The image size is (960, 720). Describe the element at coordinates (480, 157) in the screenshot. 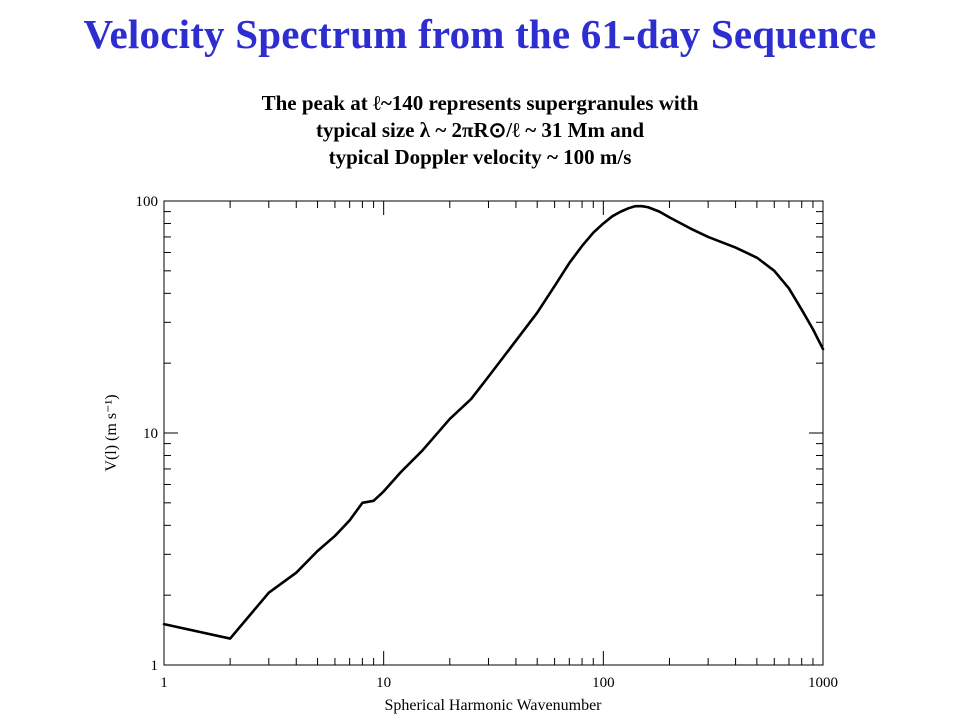

I see `subtitle-line-3: typical Doppler velocity ~ 100 m/s` at that location.